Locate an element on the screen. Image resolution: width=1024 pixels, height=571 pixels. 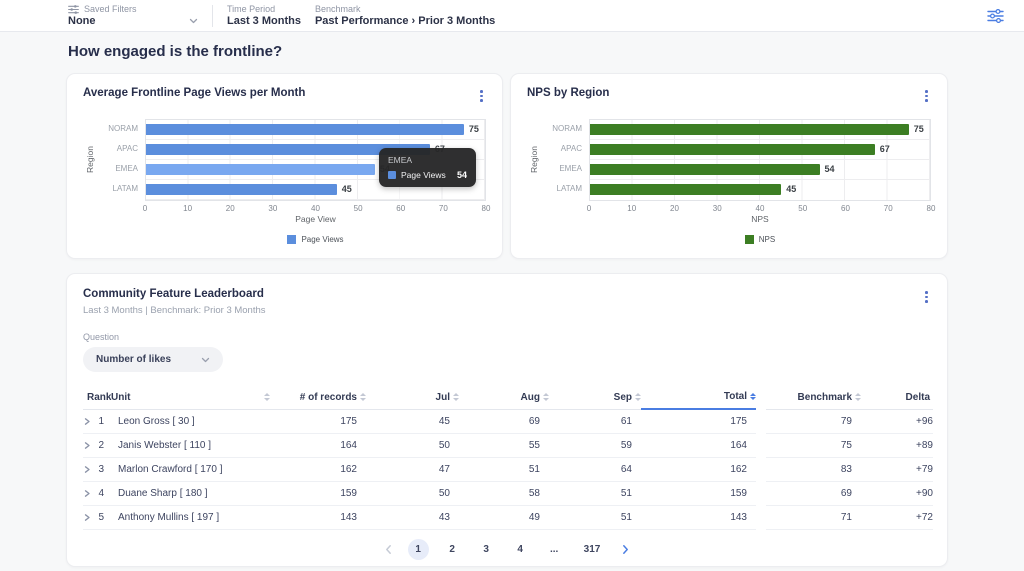
legend: Page Views is located at coordinates (315, 239).